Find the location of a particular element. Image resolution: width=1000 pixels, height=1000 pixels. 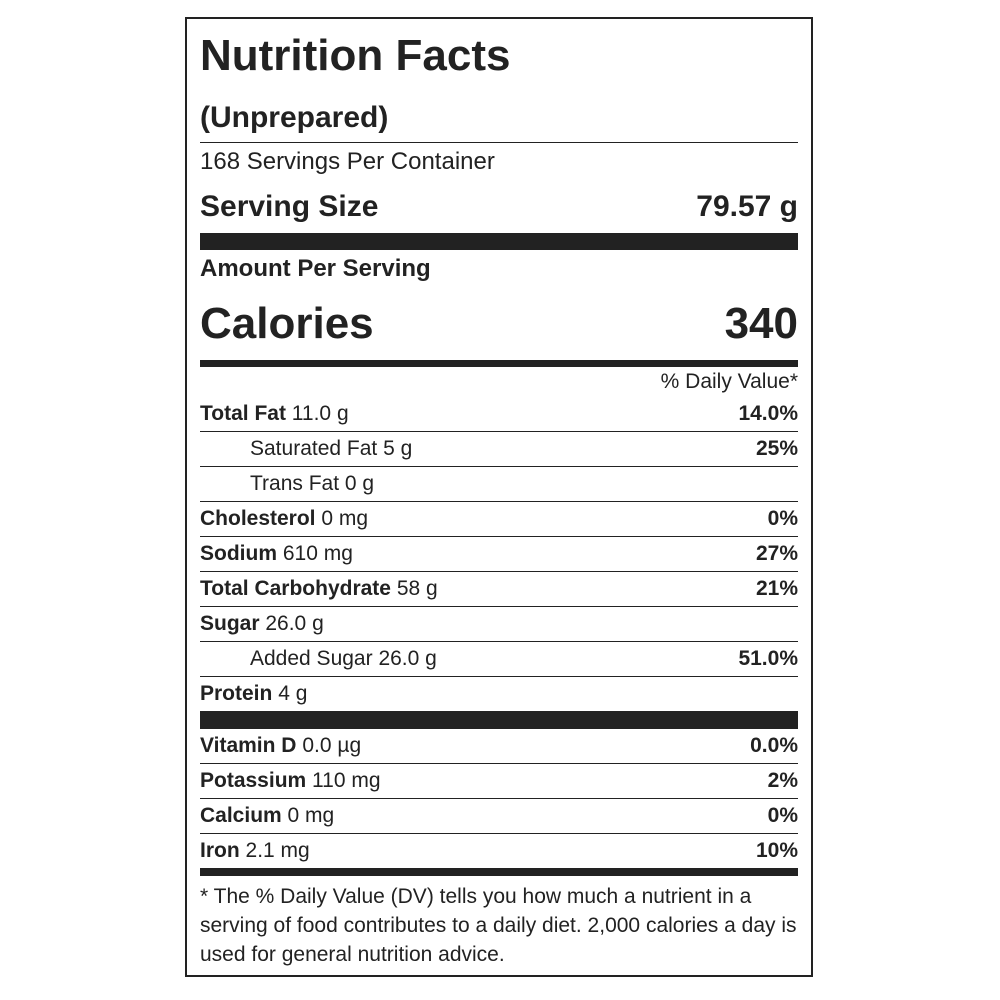

nutrient-row: Cholesterol 0 mg 0% is located at coordinates (499, 518).